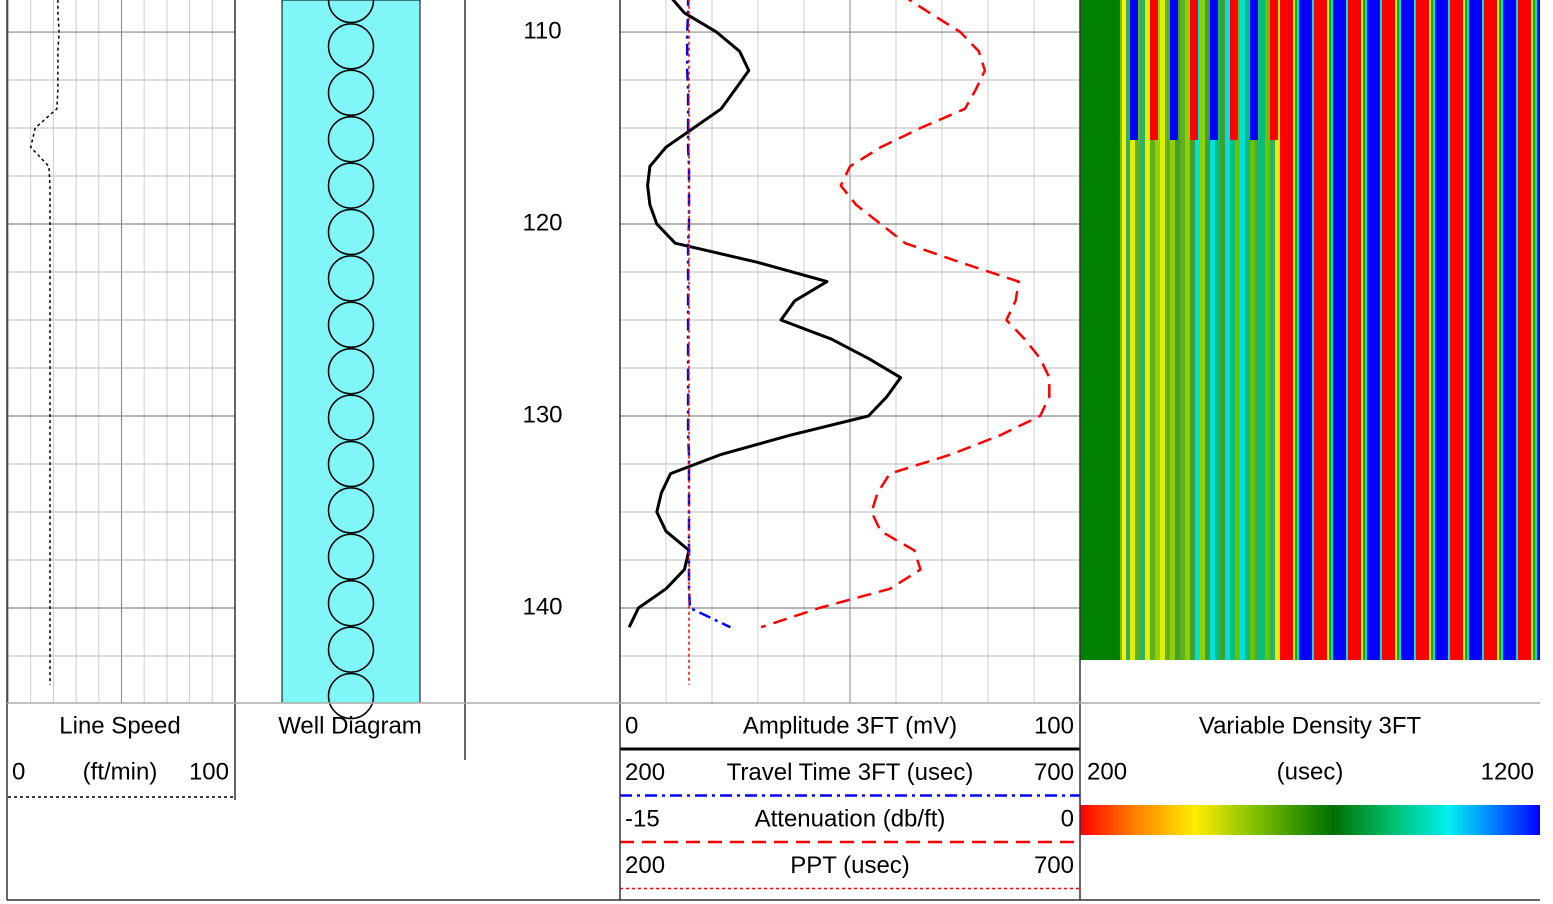 The image size is (1553, 904). Describe the element at coordinates (1310, 820) in the screenshot. I see `color-bar` at that location.